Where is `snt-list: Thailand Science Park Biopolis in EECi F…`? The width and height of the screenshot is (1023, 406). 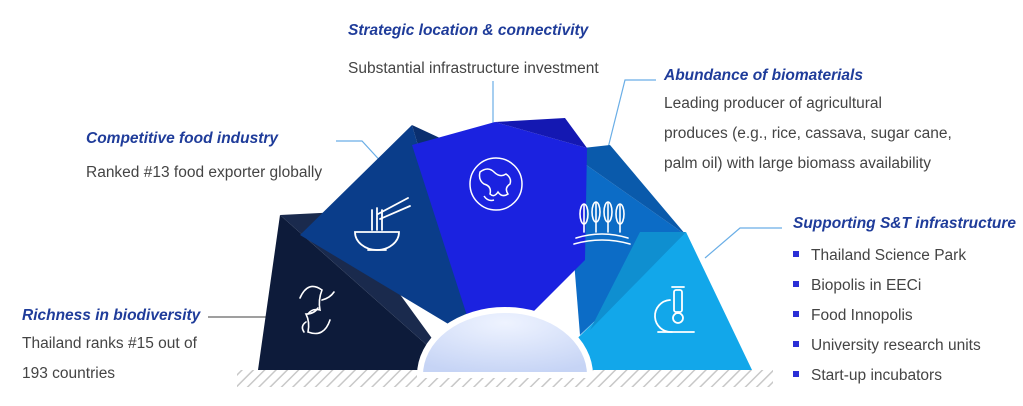 snt-list: Thailand Science Park Biopolis in EECi F… is located at coordinates (904, 316).